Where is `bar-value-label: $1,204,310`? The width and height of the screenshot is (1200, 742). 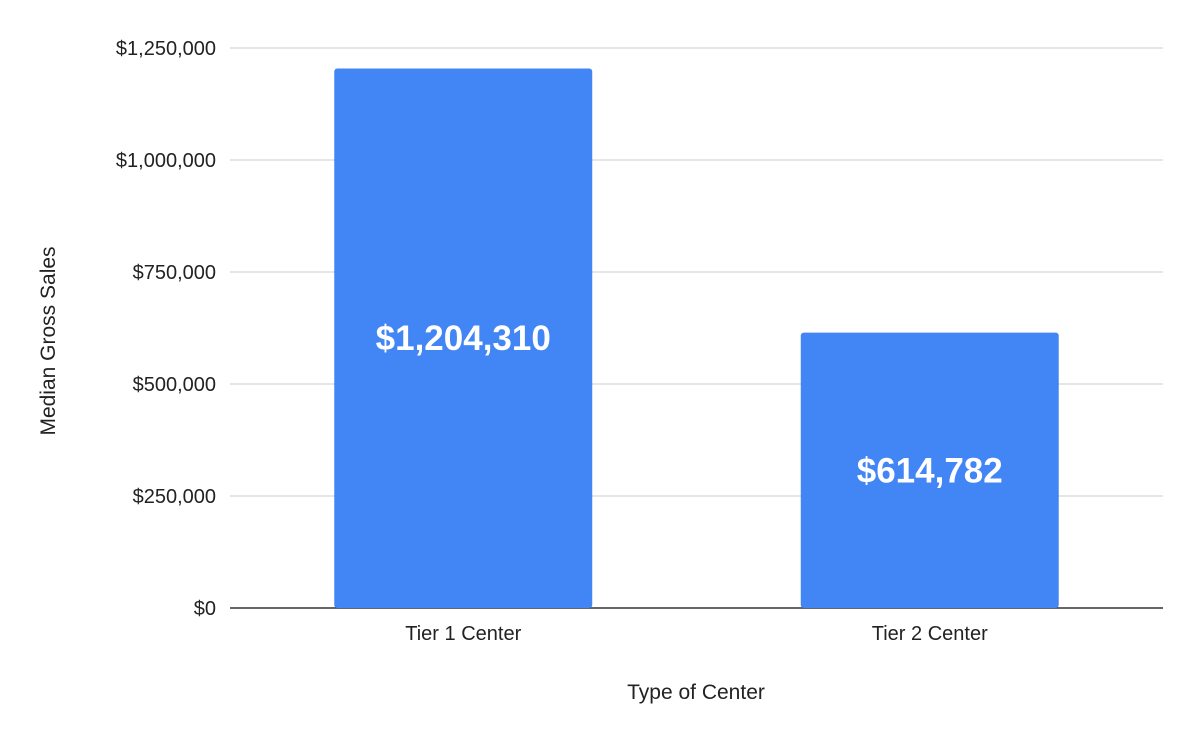
bar-value-label: $1,204,310 is located at coordinates (463, 338).